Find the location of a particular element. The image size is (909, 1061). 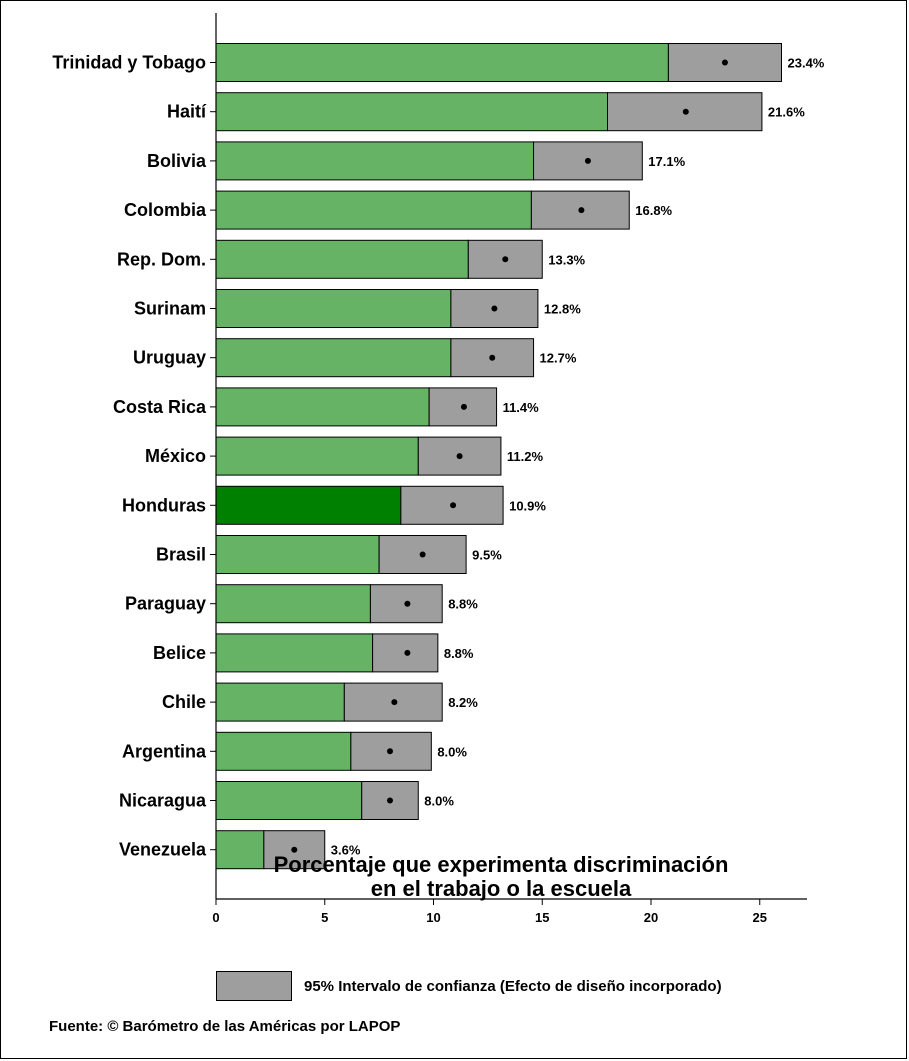

x-tick-label-0: 0 is located at coordinates (215, 917).